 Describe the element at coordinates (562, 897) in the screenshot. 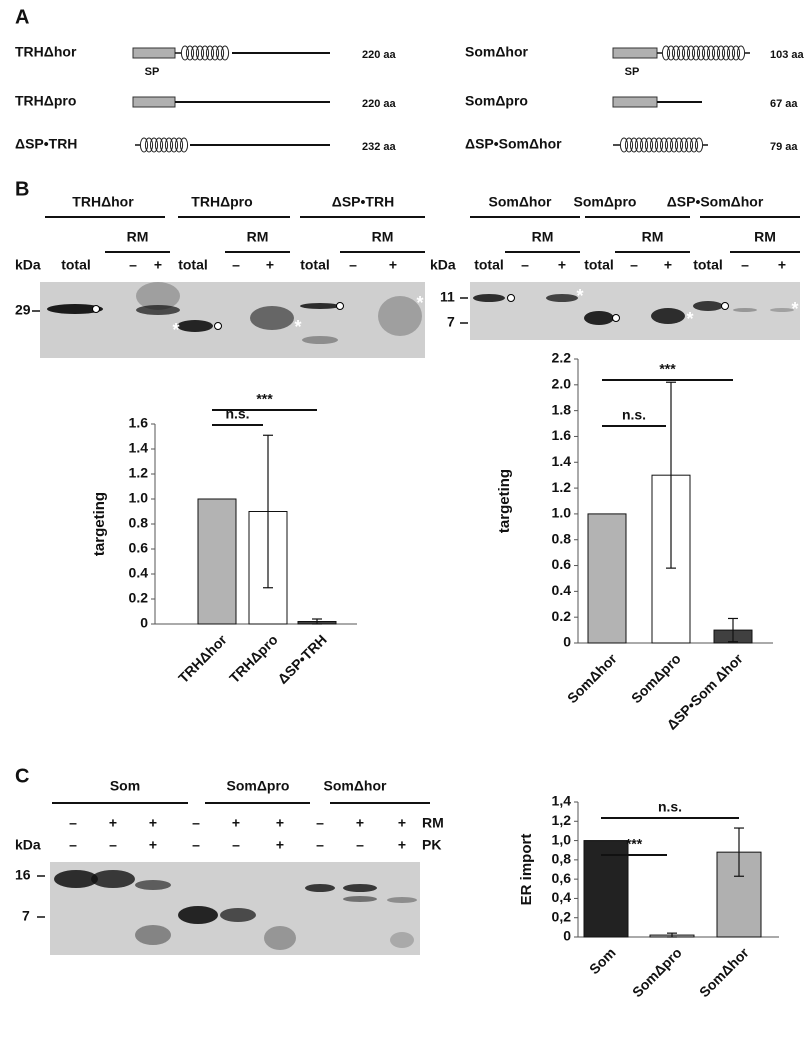

I see `y-tick-label: 0,4` at that location.